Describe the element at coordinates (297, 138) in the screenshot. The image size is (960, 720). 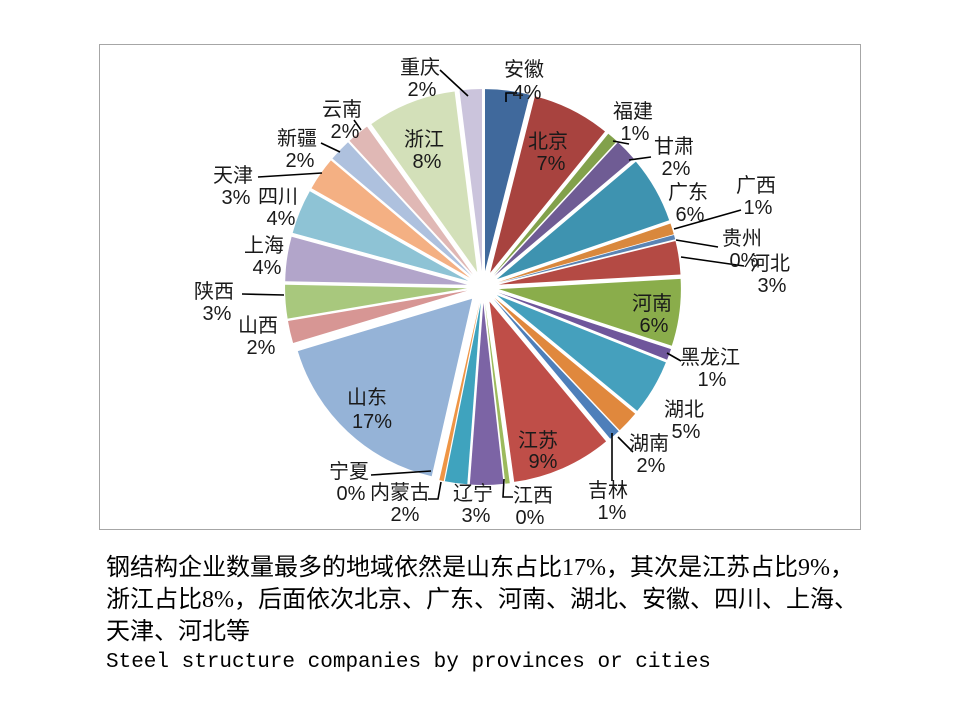
I see `slice-label-xinjiang: 新疆` at that location.